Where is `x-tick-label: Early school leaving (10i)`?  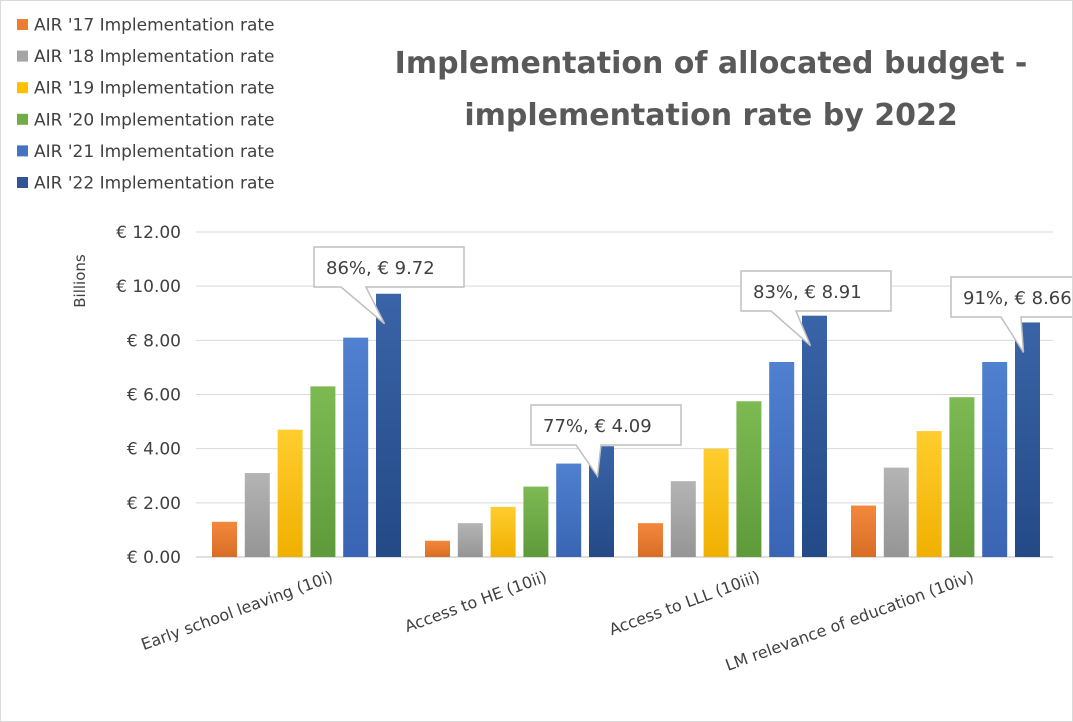
x-tick-label: Early school leaving (10i) is located at coordinates (237, 610).